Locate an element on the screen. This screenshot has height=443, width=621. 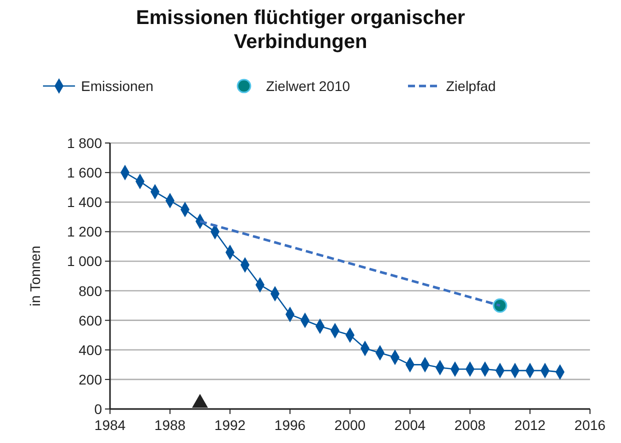
y-tick-label: 1 400 is located at coordinates (84, 202).